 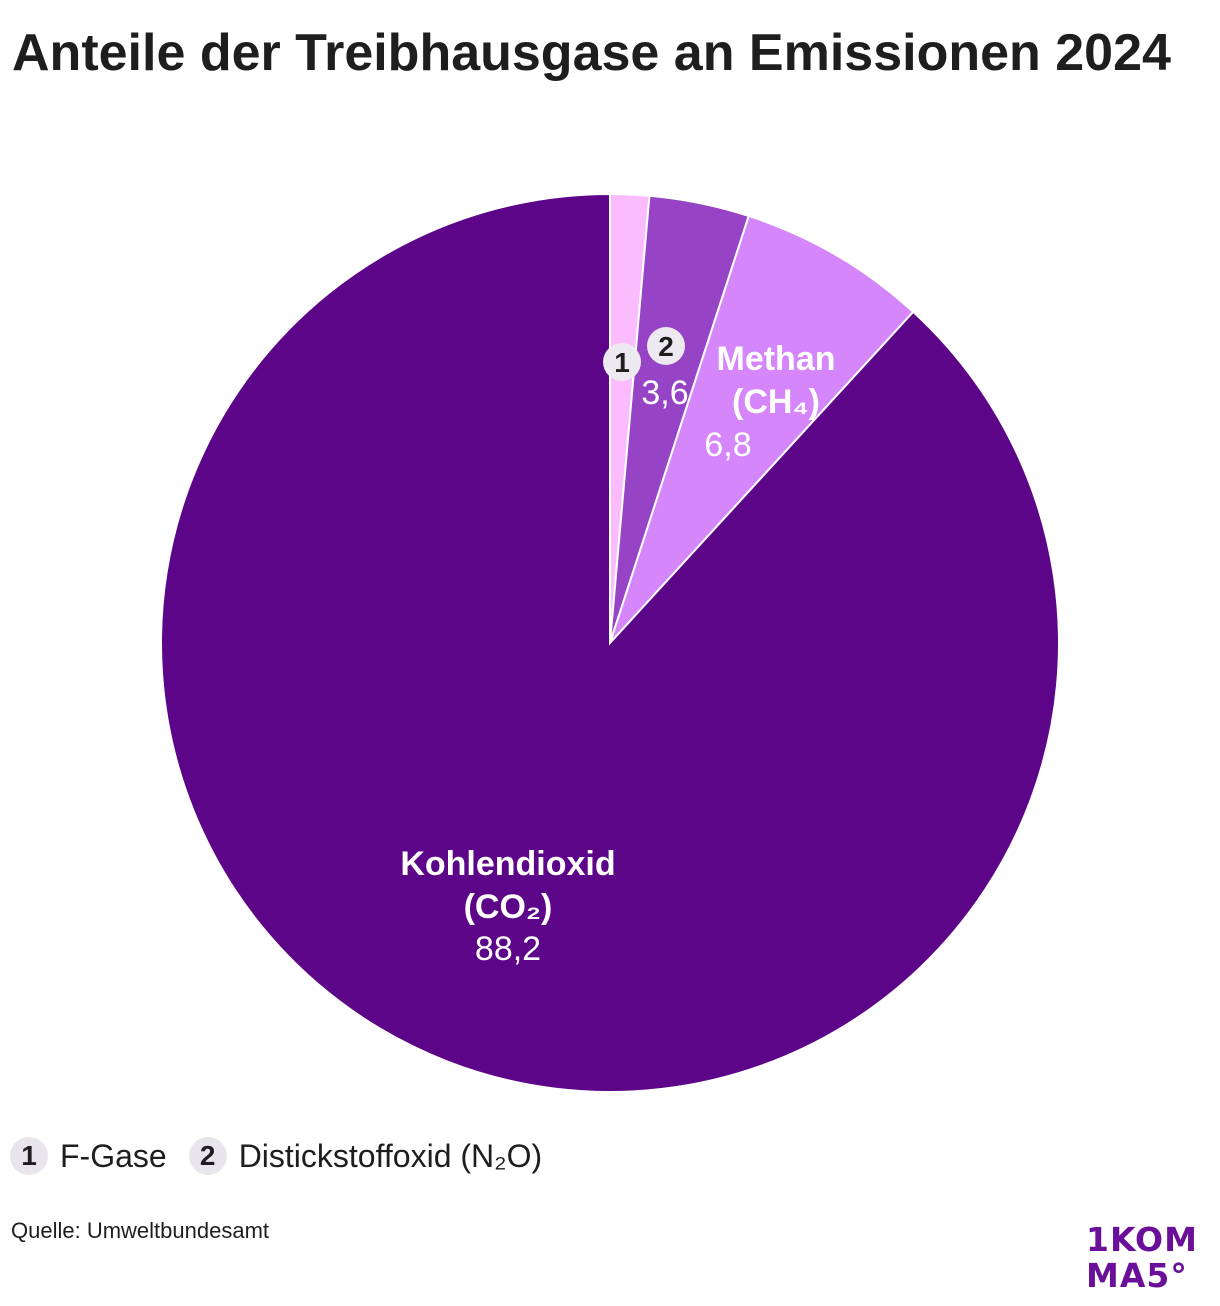 I want to click on source-note: Quelle: Umweltbundesamt, so click(x=140, y=1230).